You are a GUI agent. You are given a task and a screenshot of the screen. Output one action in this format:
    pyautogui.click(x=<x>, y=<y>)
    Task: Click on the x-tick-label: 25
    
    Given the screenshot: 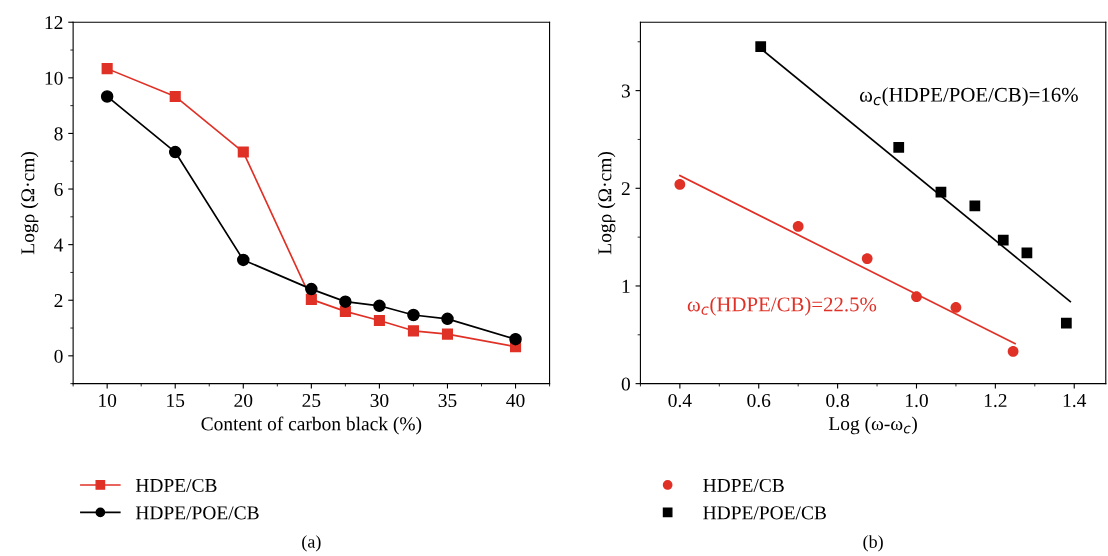 What is the action you would take?
    pyautogui.click(x=311, y=400)
    